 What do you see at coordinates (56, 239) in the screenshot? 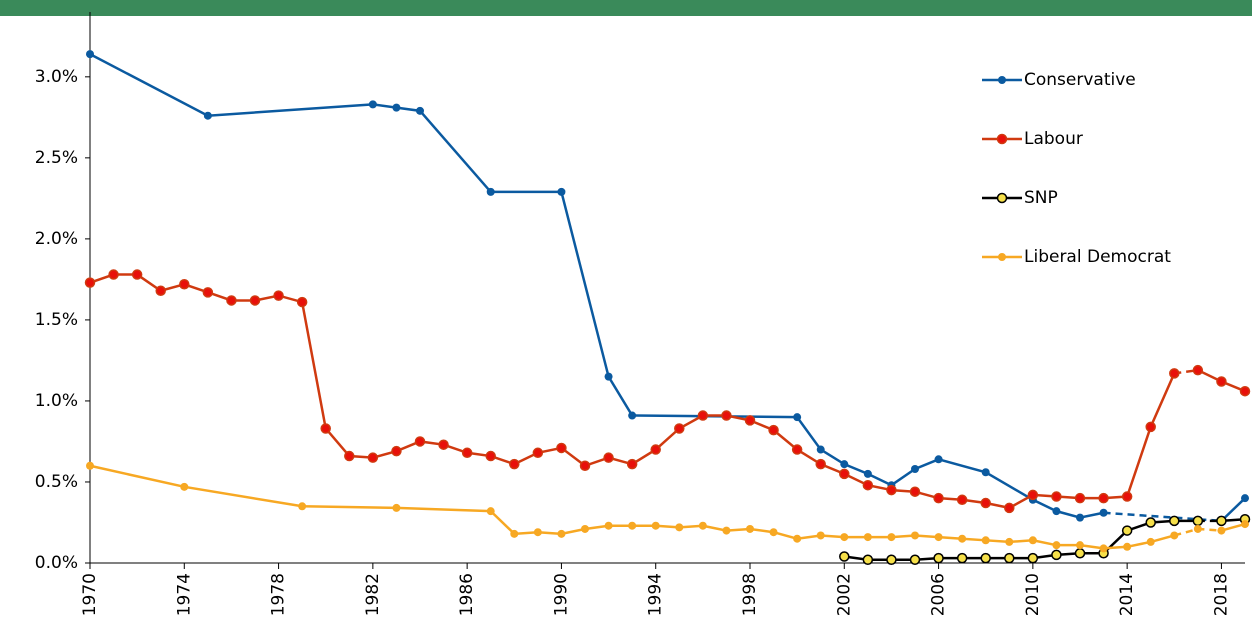
I see `y-tick-label: 2.0%` at bounding box center [56, 239].